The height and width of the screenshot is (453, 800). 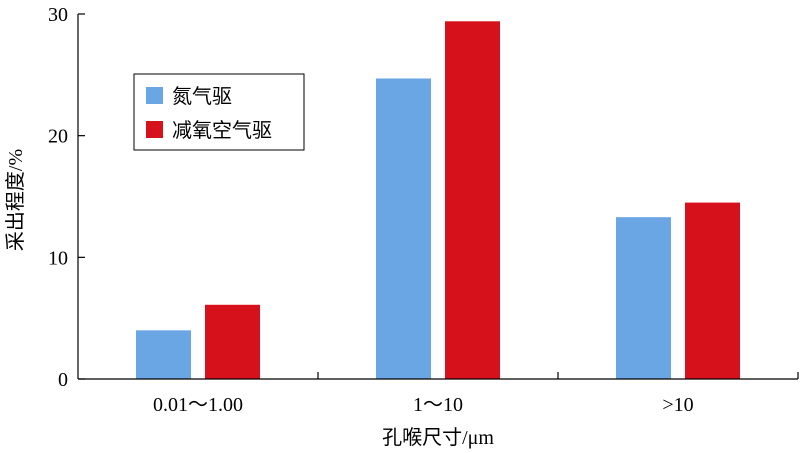 I want to click on y-ticks-group: 0 10 20 30, so click(x=66, y=197).